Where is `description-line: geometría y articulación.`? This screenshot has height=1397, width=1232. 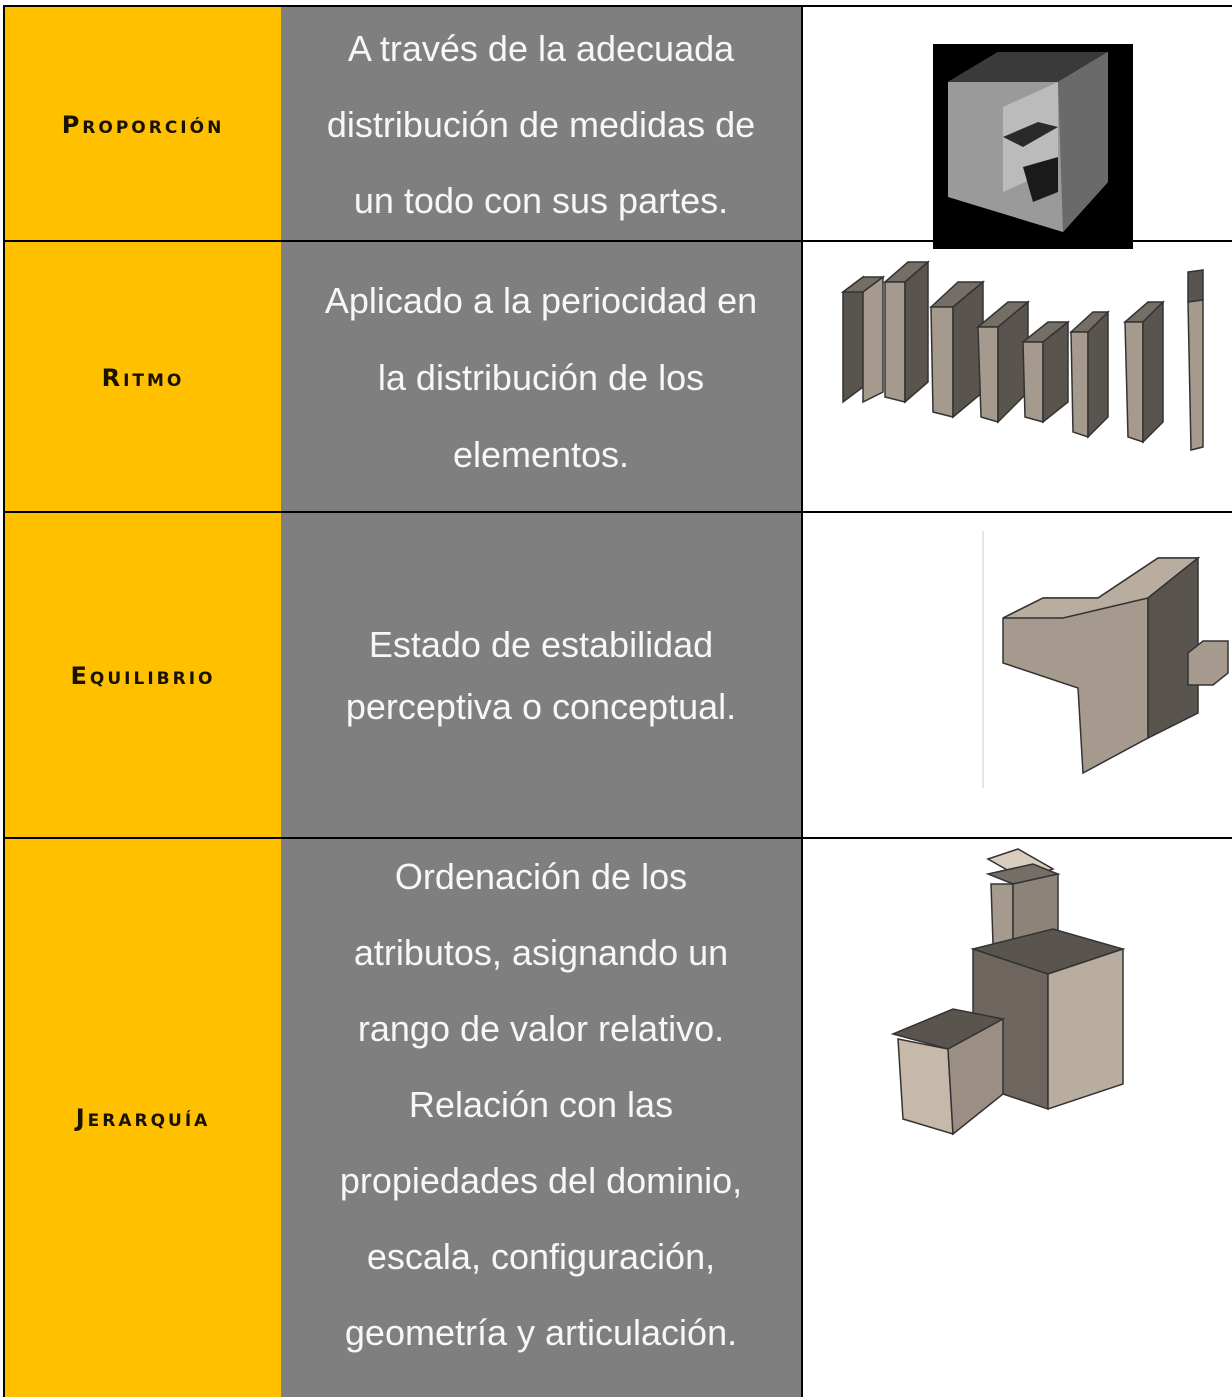
description-line: geometría y articulación. is located at coordinates (541, 1332).